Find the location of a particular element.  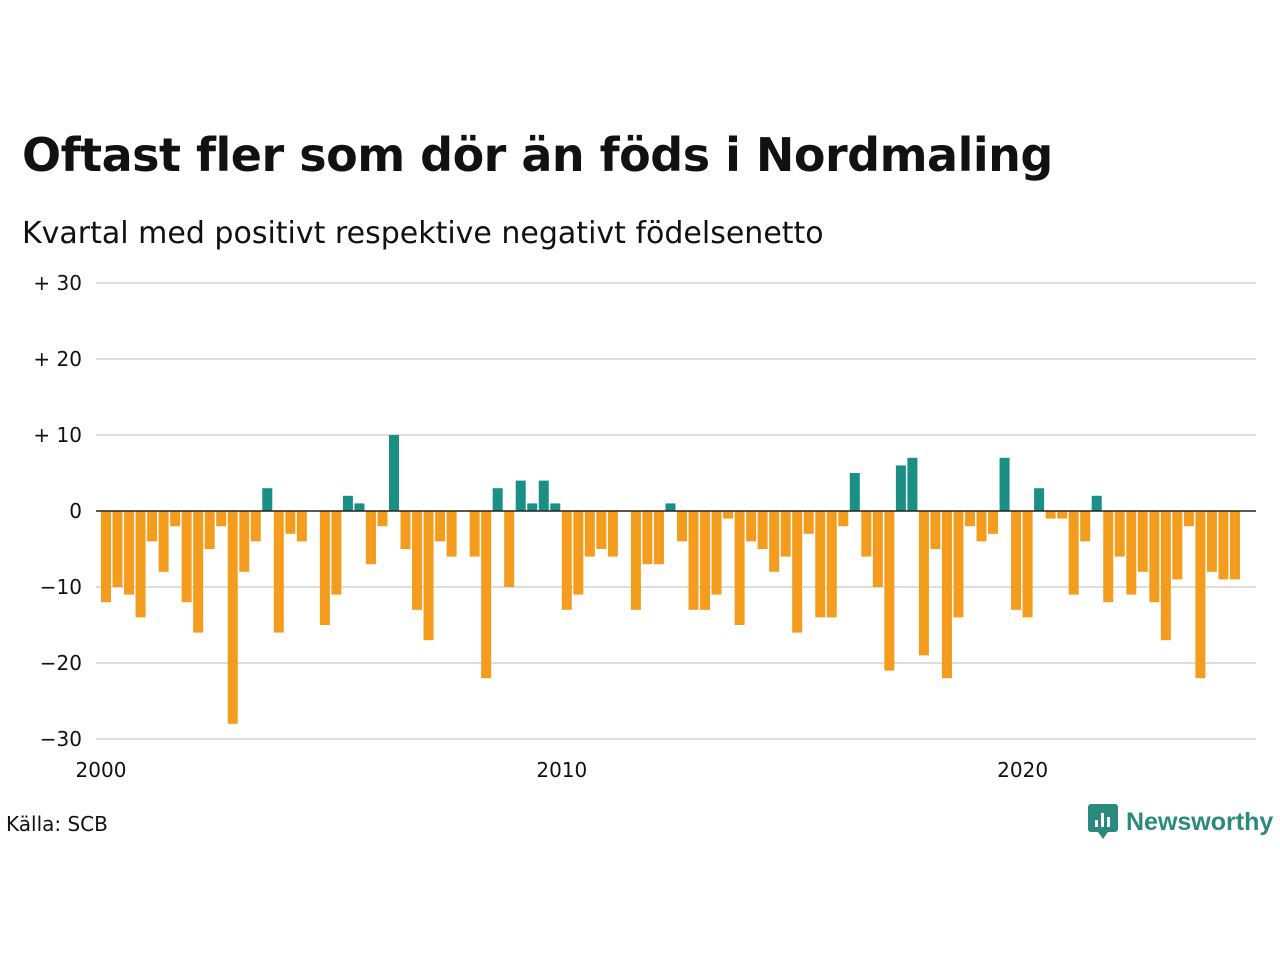

y-tick-label: −10 is located at coordinates (61, 587).